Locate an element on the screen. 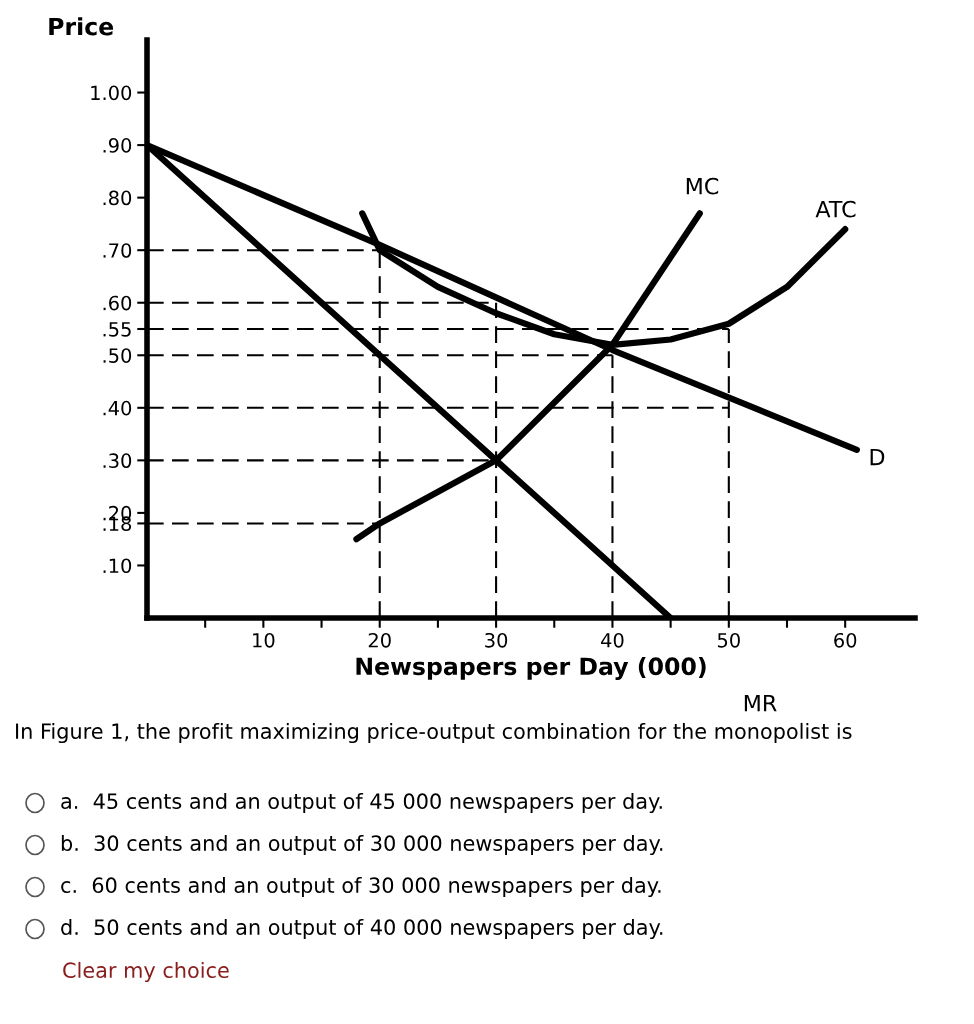 This screenshot has width=974, height=1024. x-tick-label: 40 is located at coordinates (612, 640).